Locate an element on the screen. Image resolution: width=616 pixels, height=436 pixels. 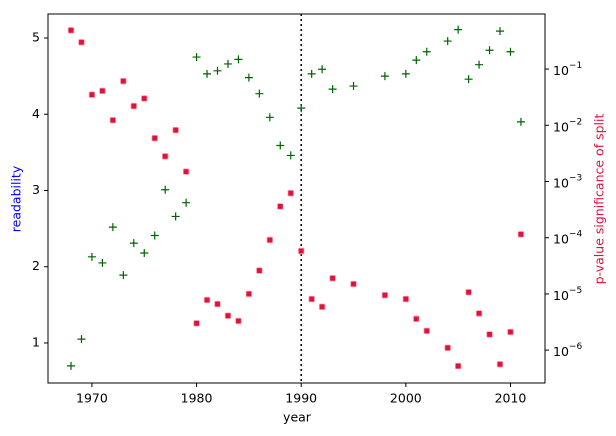
y2-tick-label: 10⁻¹ is located at coordinates (567, 69).